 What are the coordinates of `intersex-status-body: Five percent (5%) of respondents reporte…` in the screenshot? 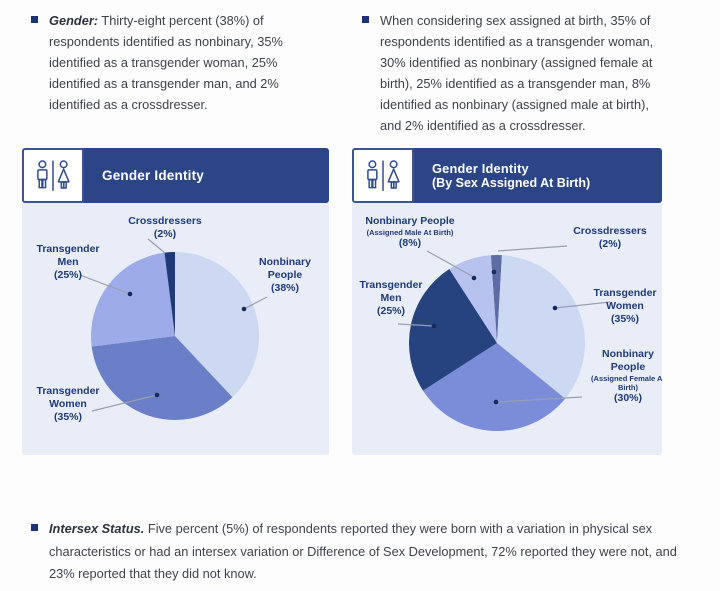 It's located at (363, 551).